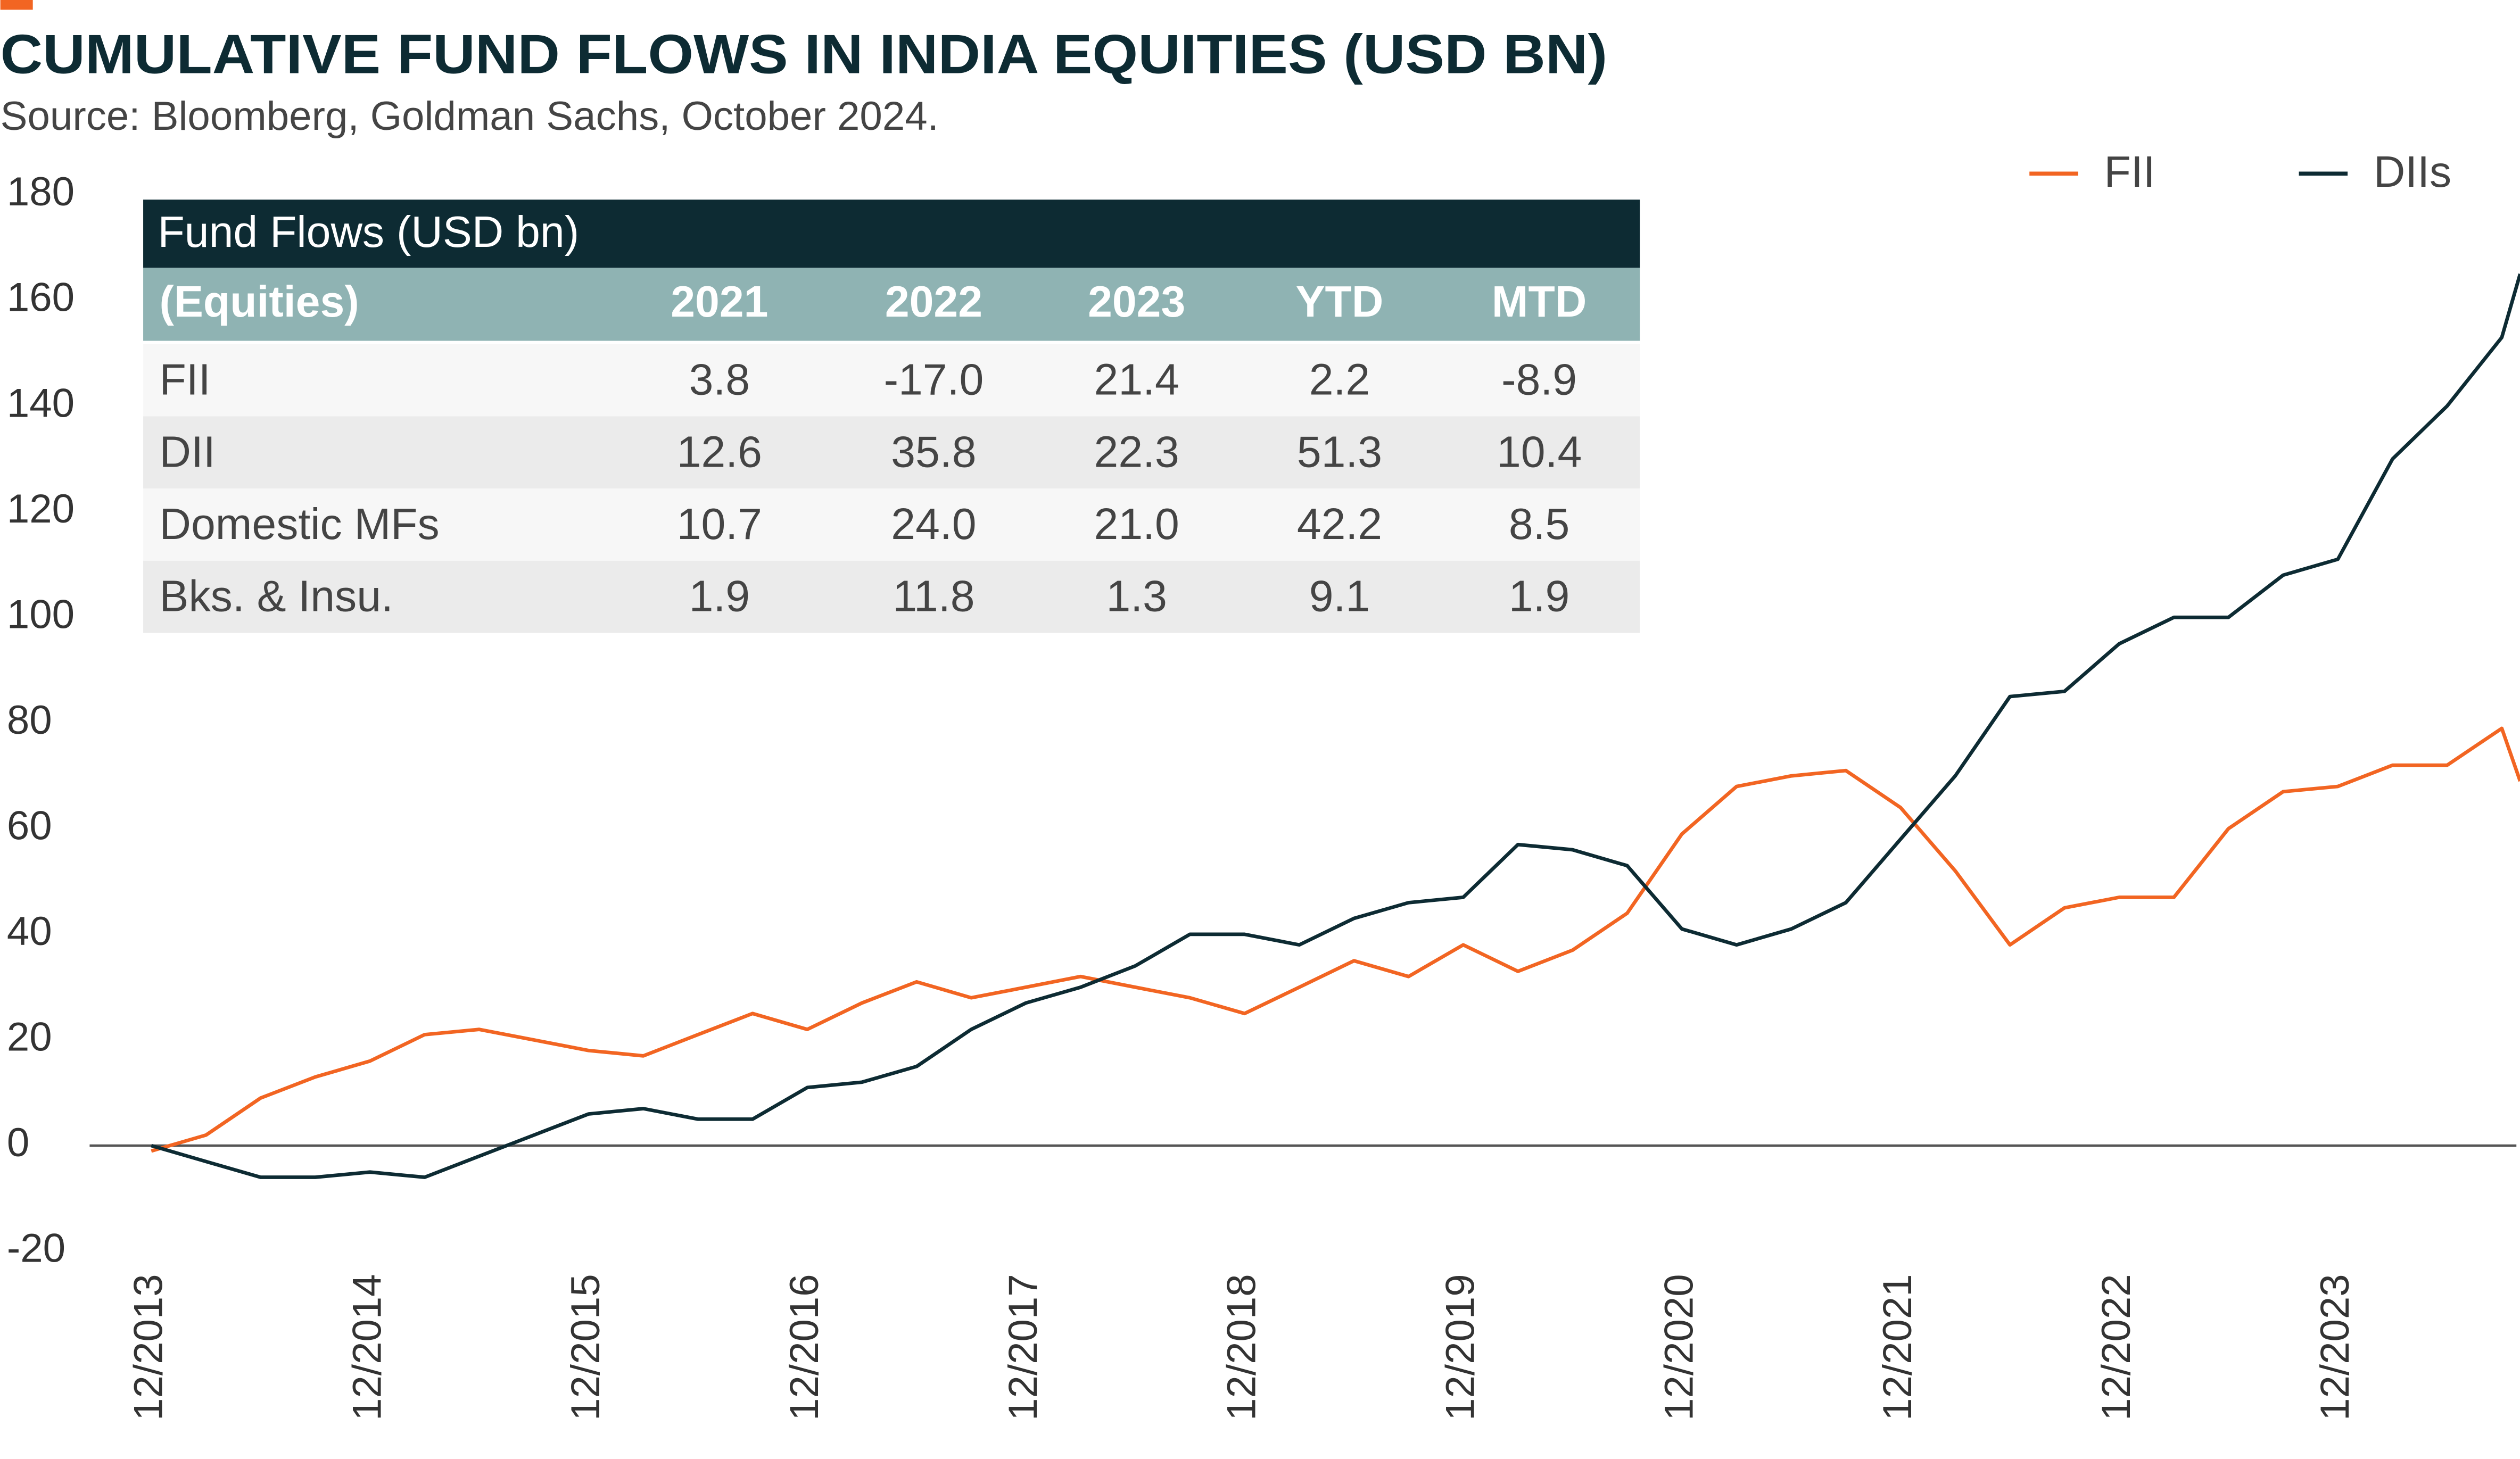 This screenshot has width=2520, height=1459. Describe the element at coordinates (30, 825) in the screenshot. I see `y-tick-label: 60` at that location.